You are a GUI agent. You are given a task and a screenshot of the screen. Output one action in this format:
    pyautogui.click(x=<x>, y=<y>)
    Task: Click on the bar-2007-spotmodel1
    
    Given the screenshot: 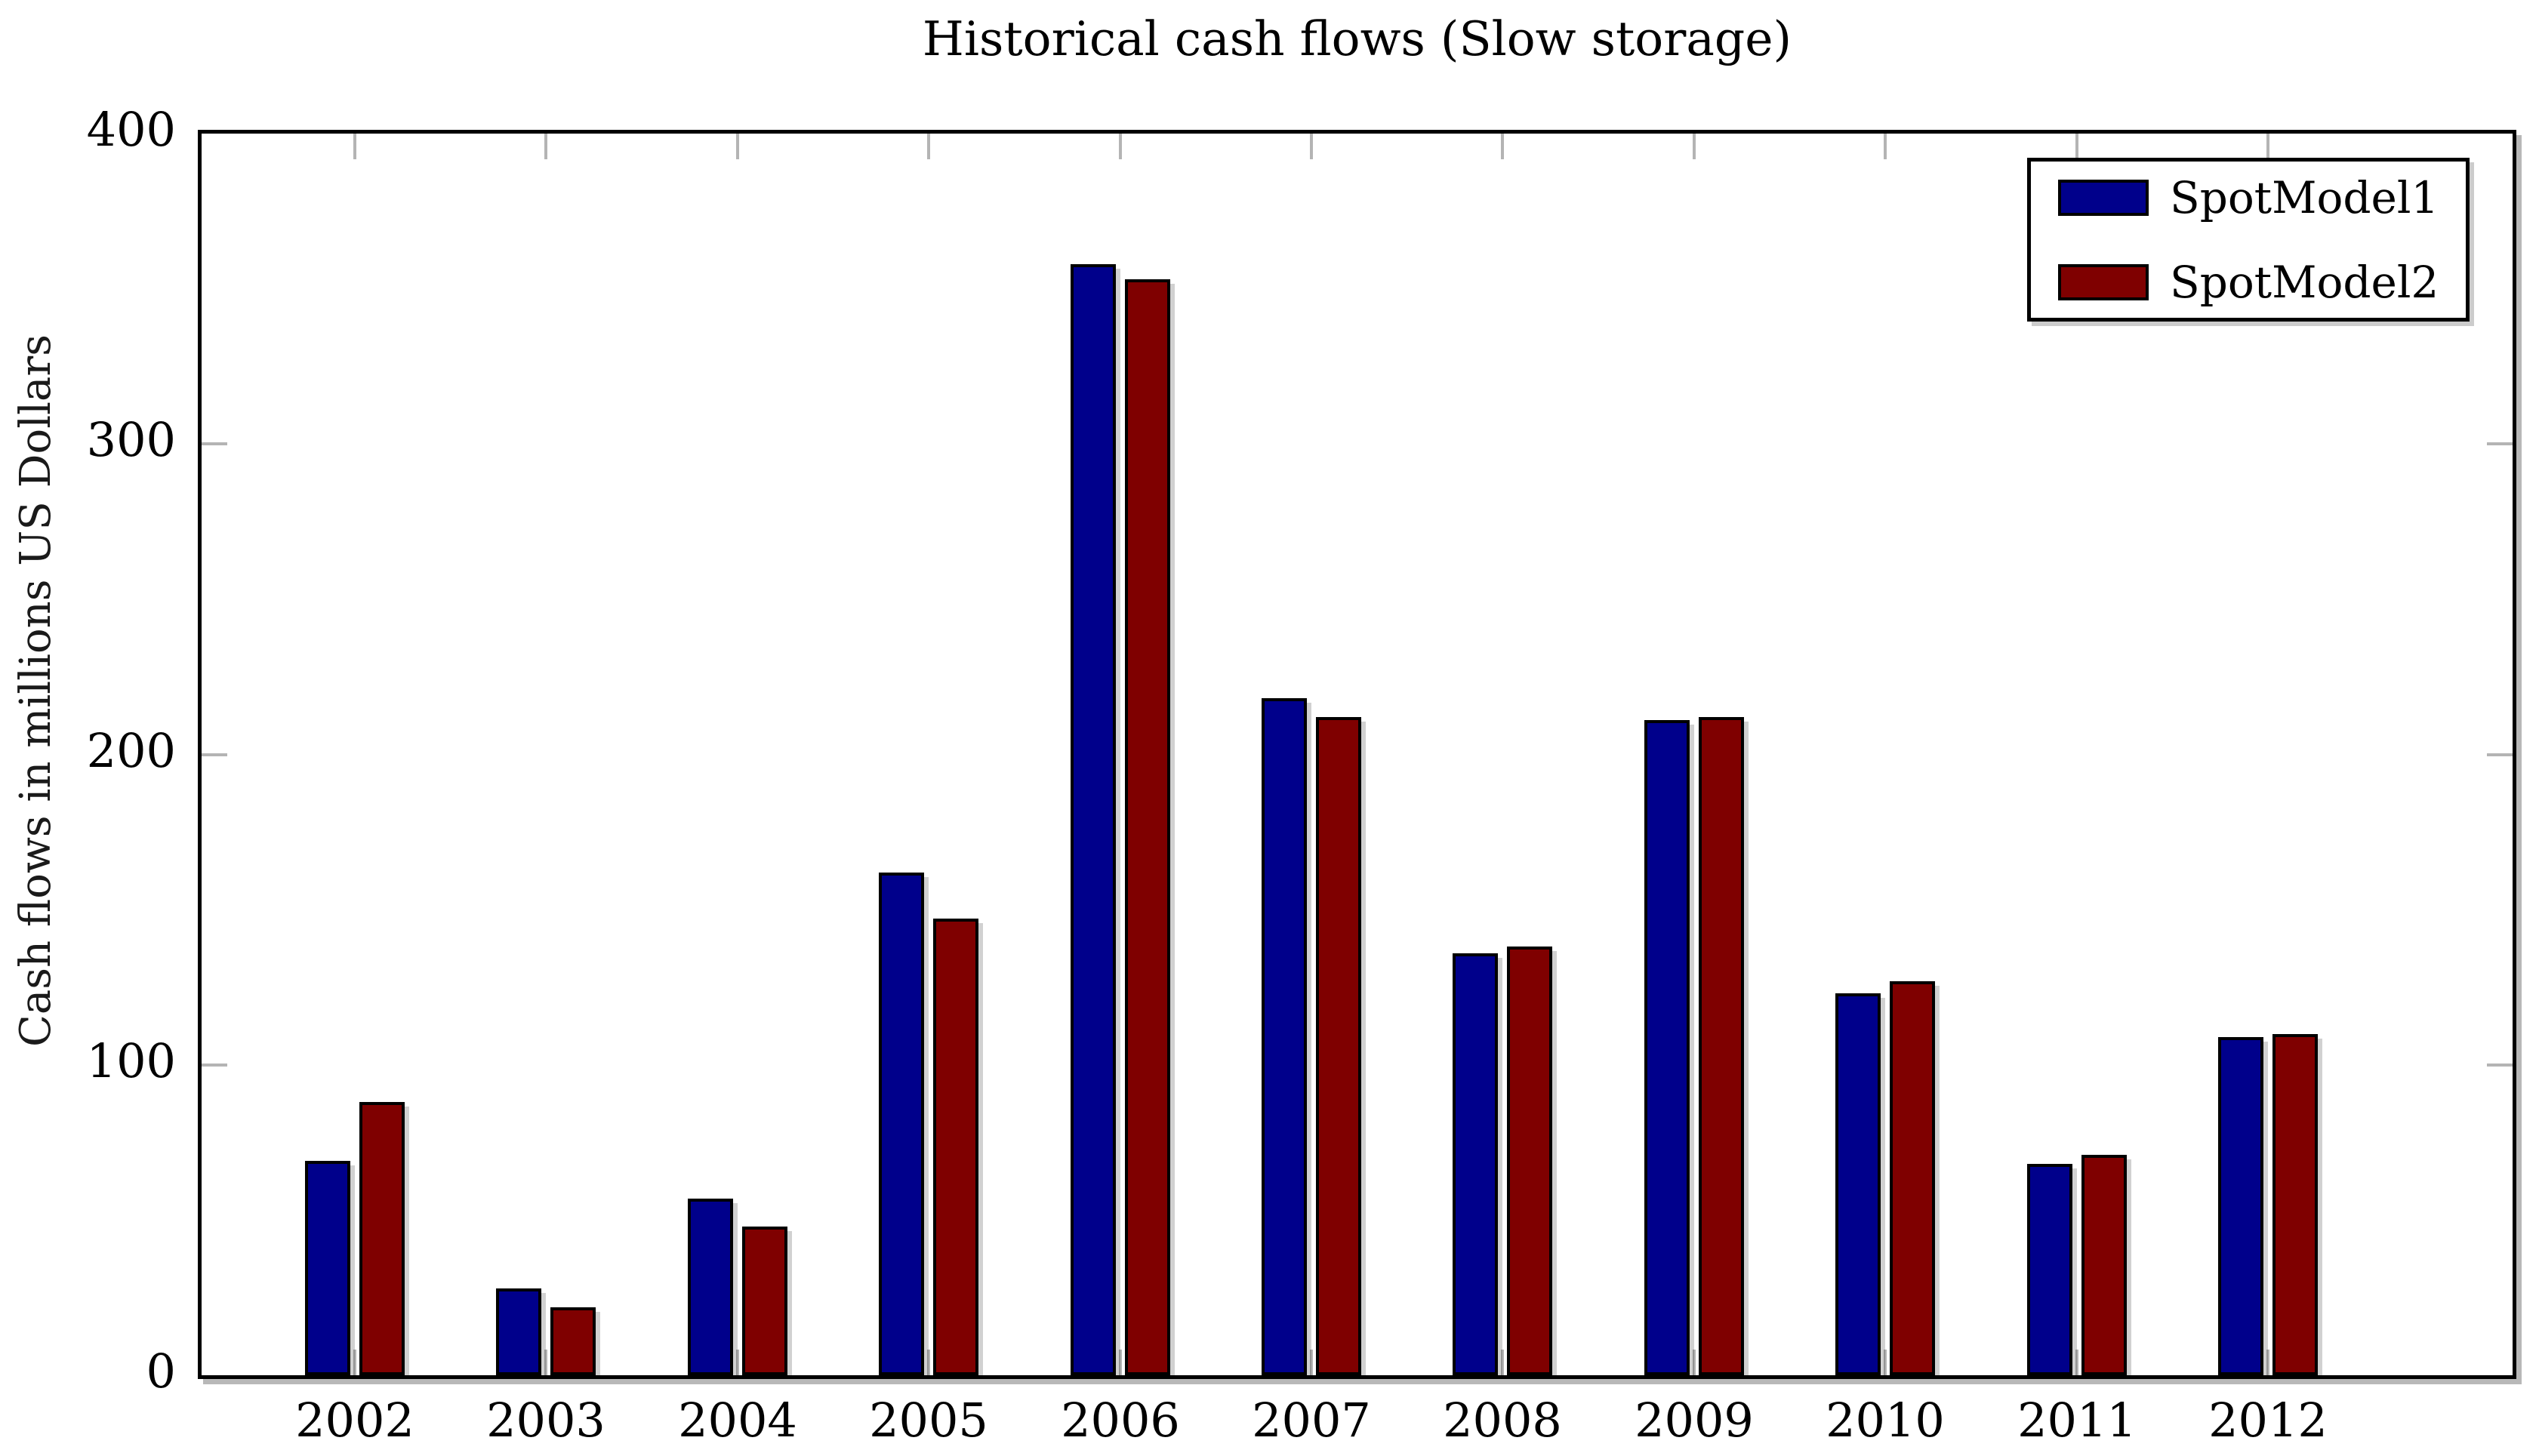 What is the action you would take?
    pyautogui.click(x=1284, y=1036)
    